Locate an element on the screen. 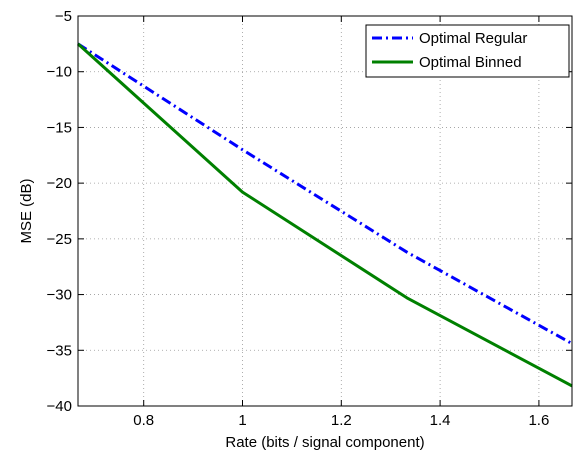 The image size is (574, 452). x-tick-label: 1.2 is located at coordinates (341, 420).